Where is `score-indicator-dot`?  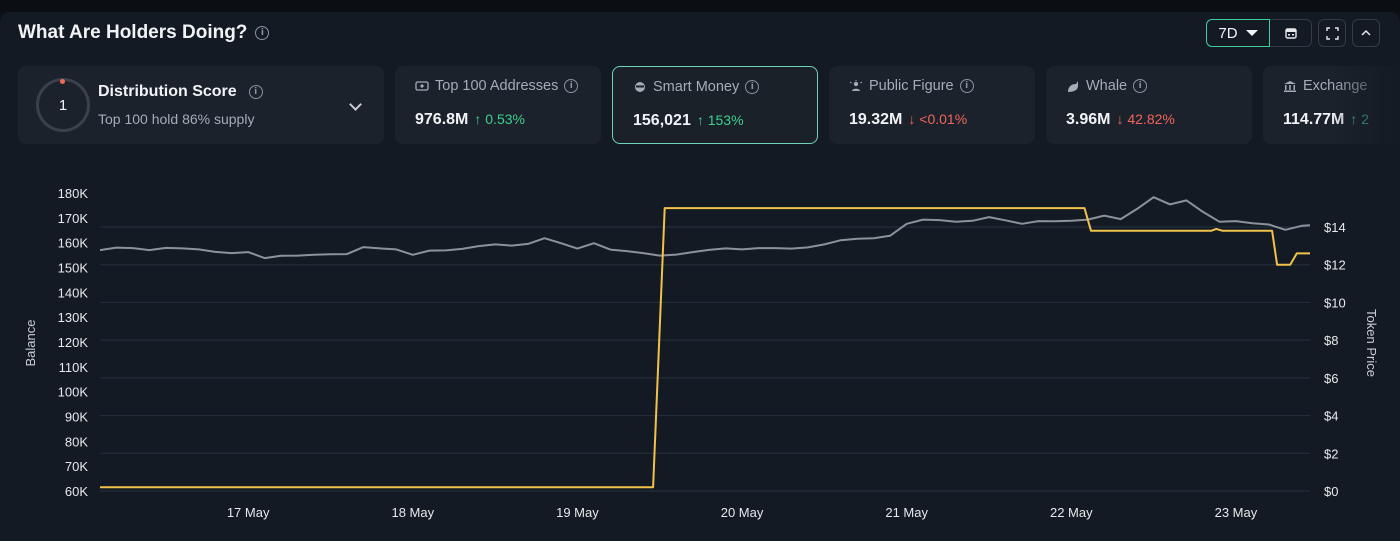 score-indicator-dot is located at coordinates (62, 81).